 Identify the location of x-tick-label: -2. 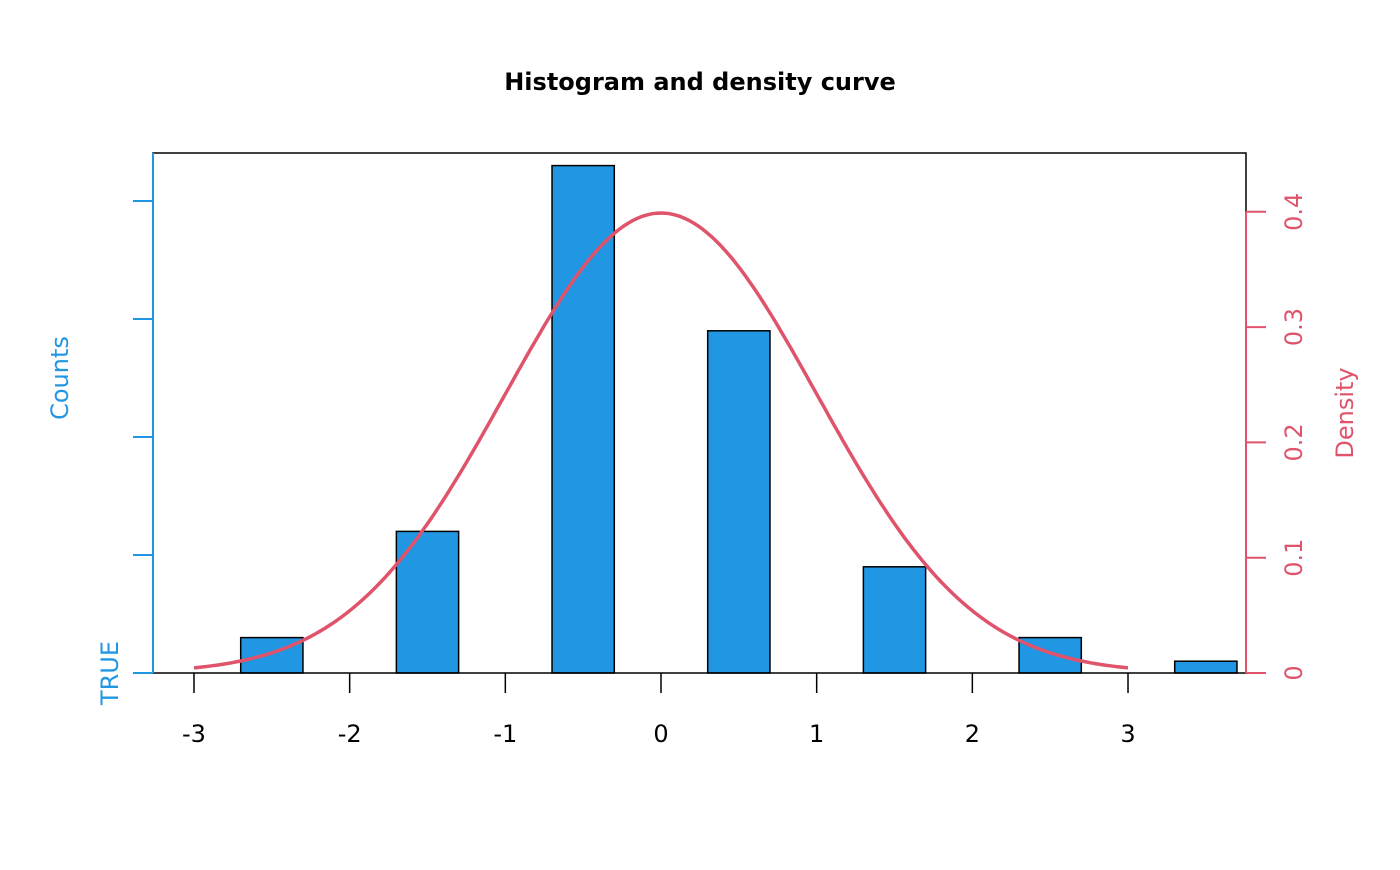
(350, 734).